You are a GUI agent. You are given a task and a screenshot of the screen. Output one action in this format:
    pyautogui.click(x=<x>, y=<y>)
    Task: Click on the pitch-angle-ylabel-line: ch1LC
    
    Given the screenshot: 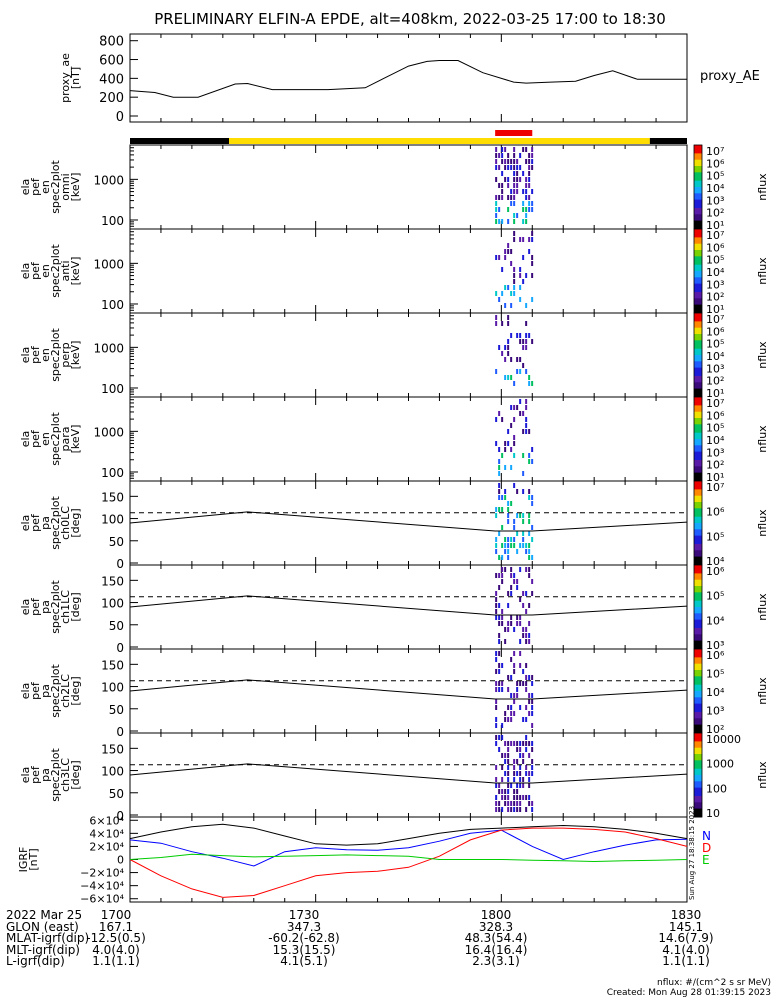 What is the action you would take?
    pyautogui.click(x=65, y=607)
    